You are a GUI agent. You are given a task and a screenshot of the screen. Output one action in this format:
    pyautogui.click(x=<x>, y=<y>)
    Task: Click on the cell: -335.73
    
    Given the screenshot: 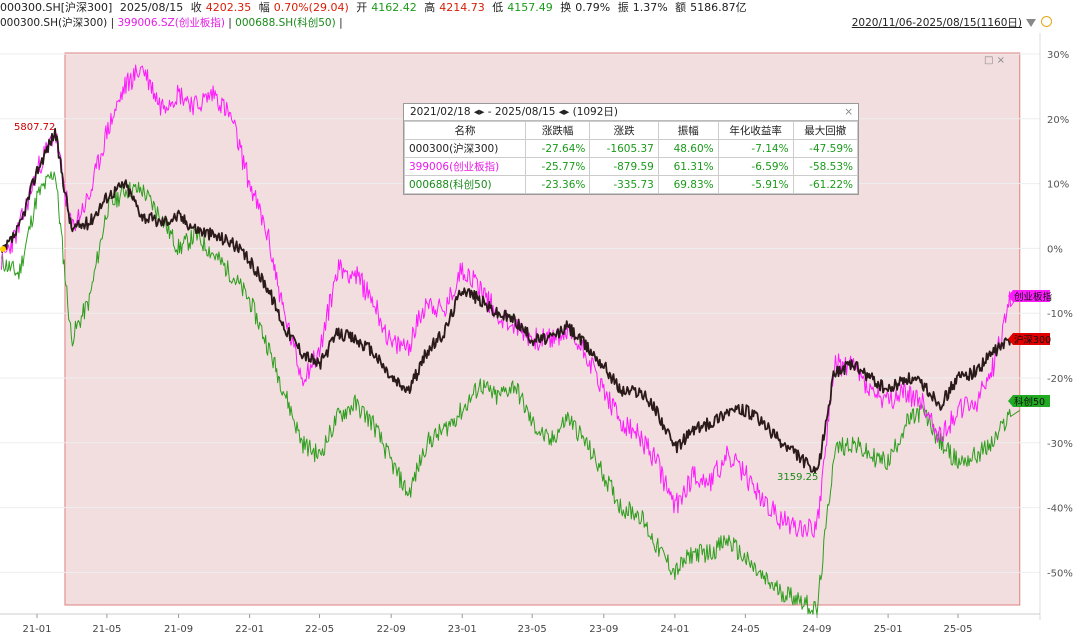 What is the action you would take?
    pyautogui.click(x=624, y=184)
    